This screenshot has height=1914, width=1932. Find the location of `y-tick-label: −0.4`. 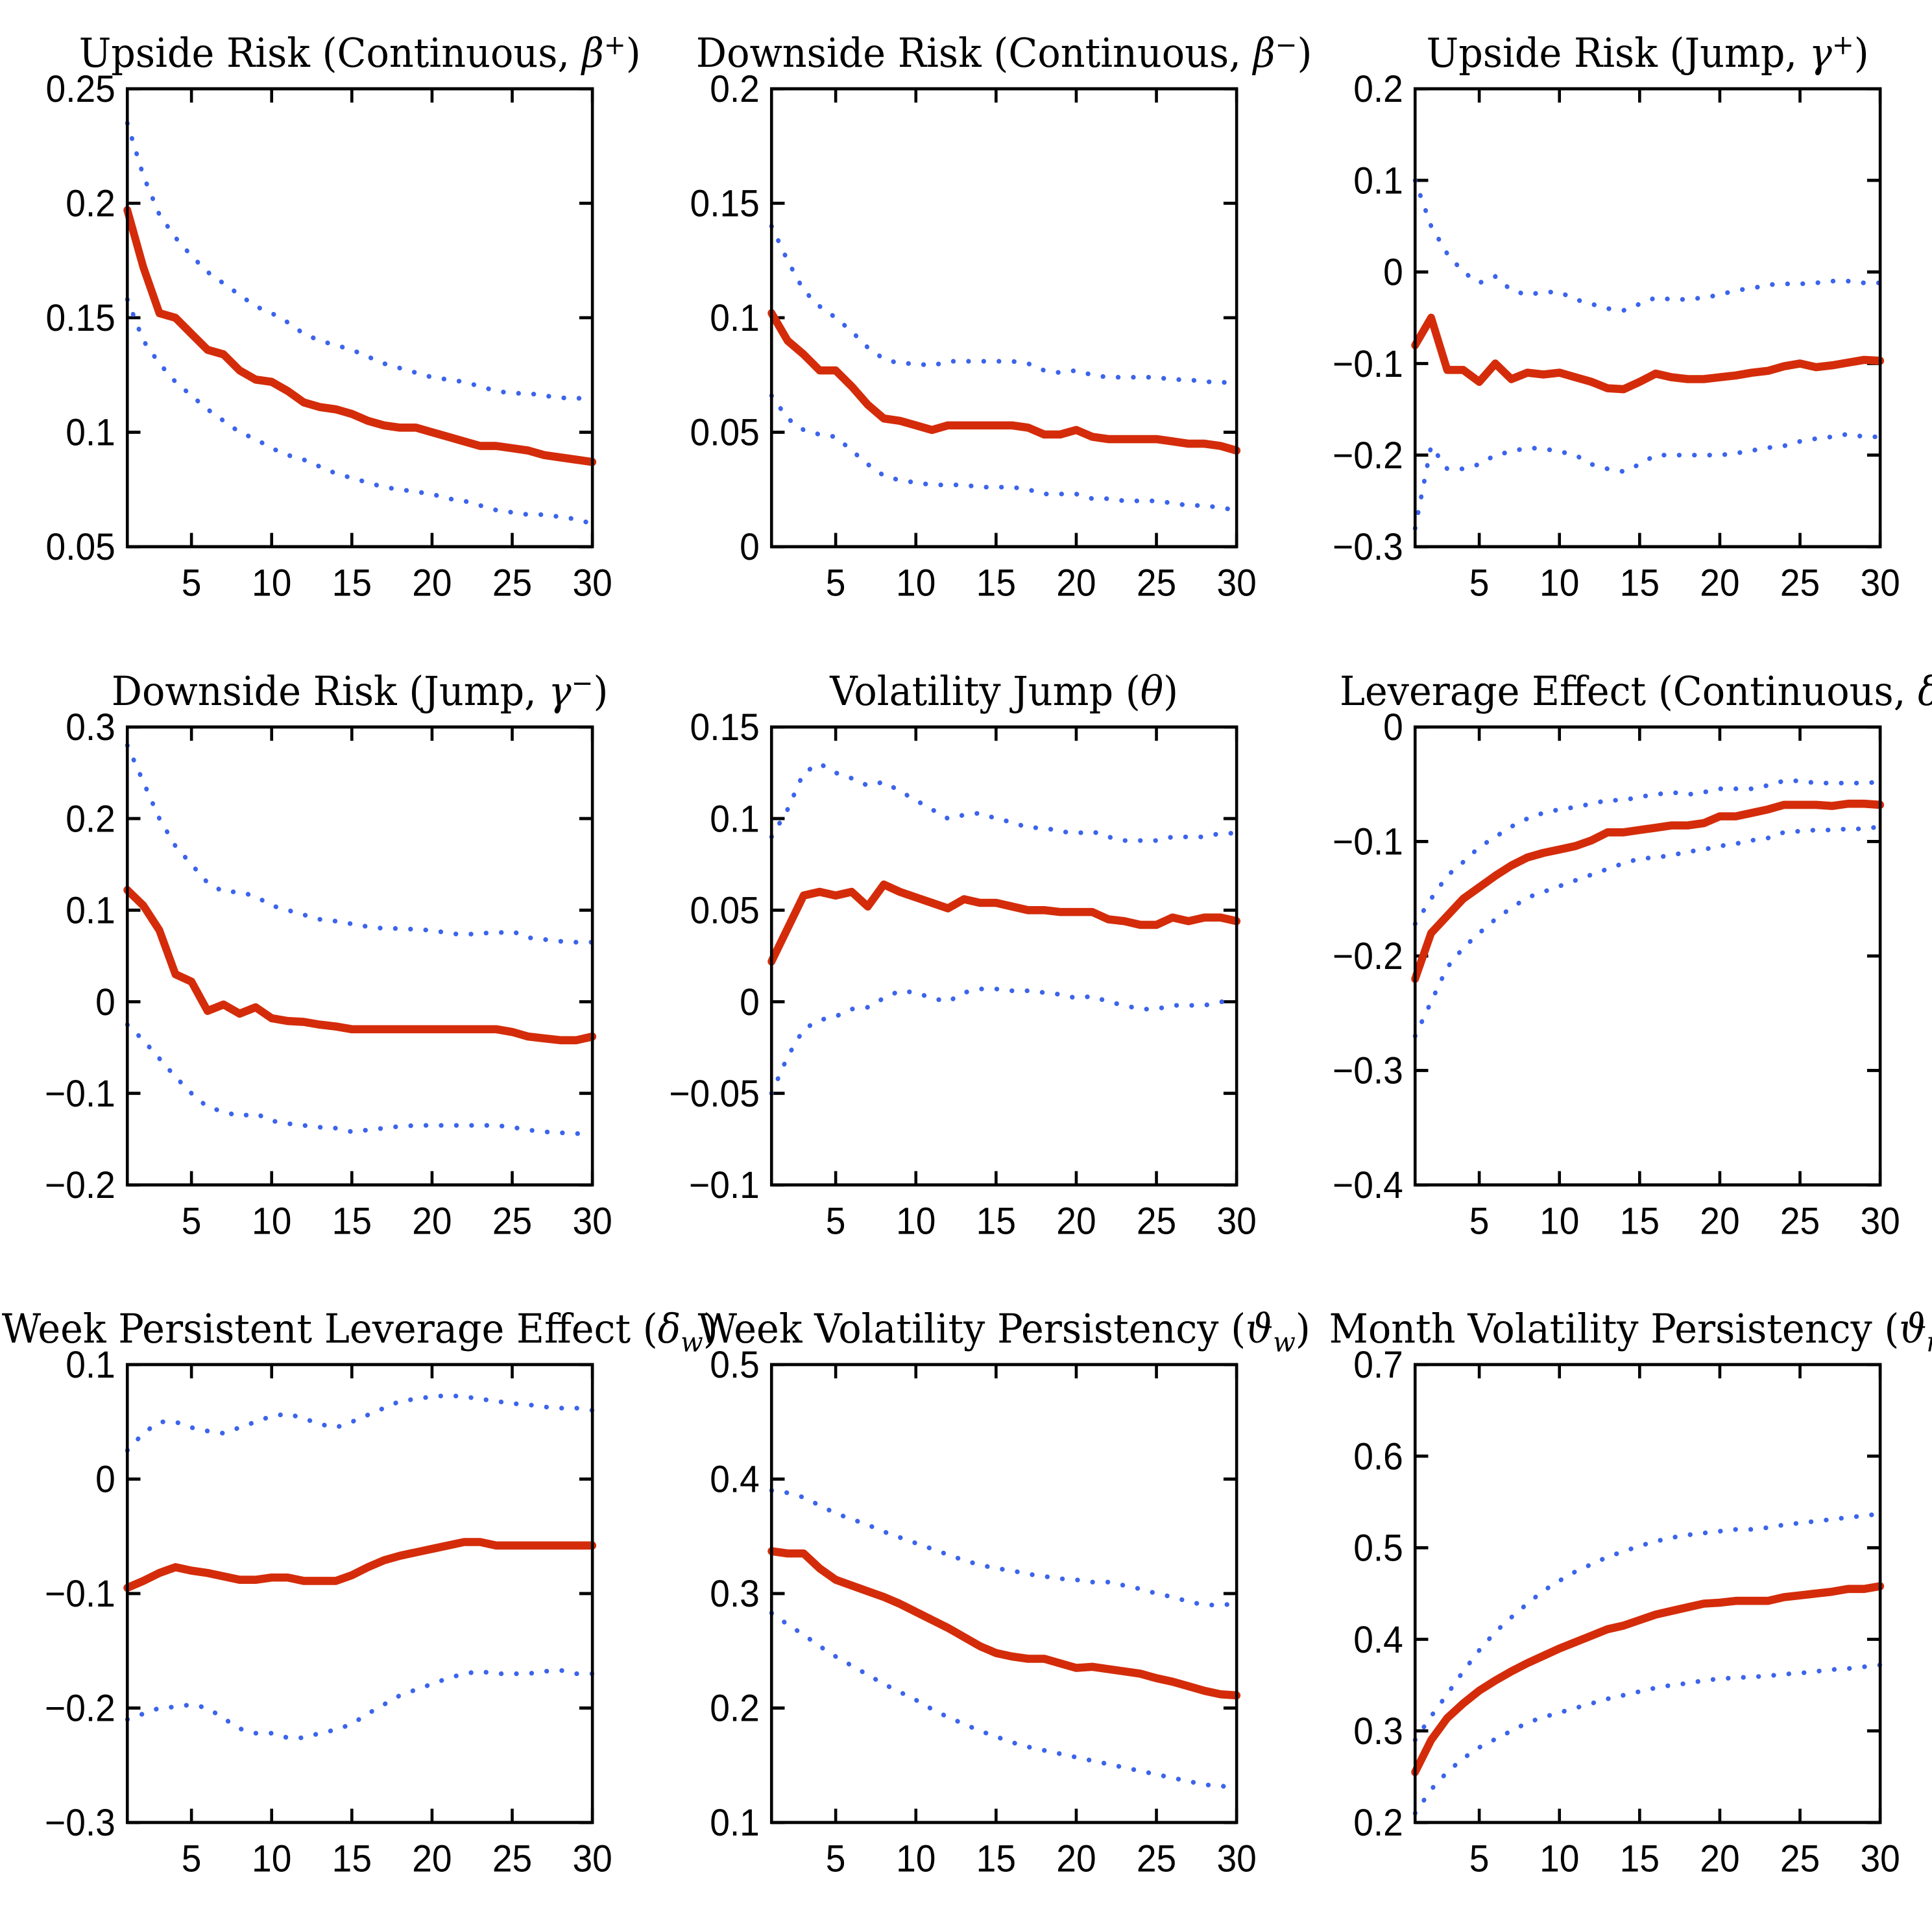

y-tick-label: −0.4 is located at coordinates (1368, 1185).